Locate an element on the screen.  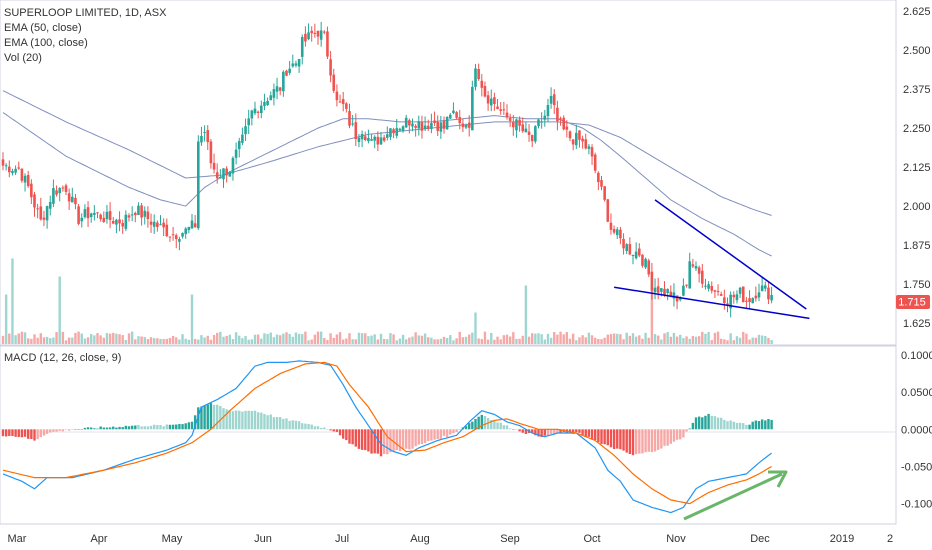
trend-arrow-head is located at coordinates (778, 479).